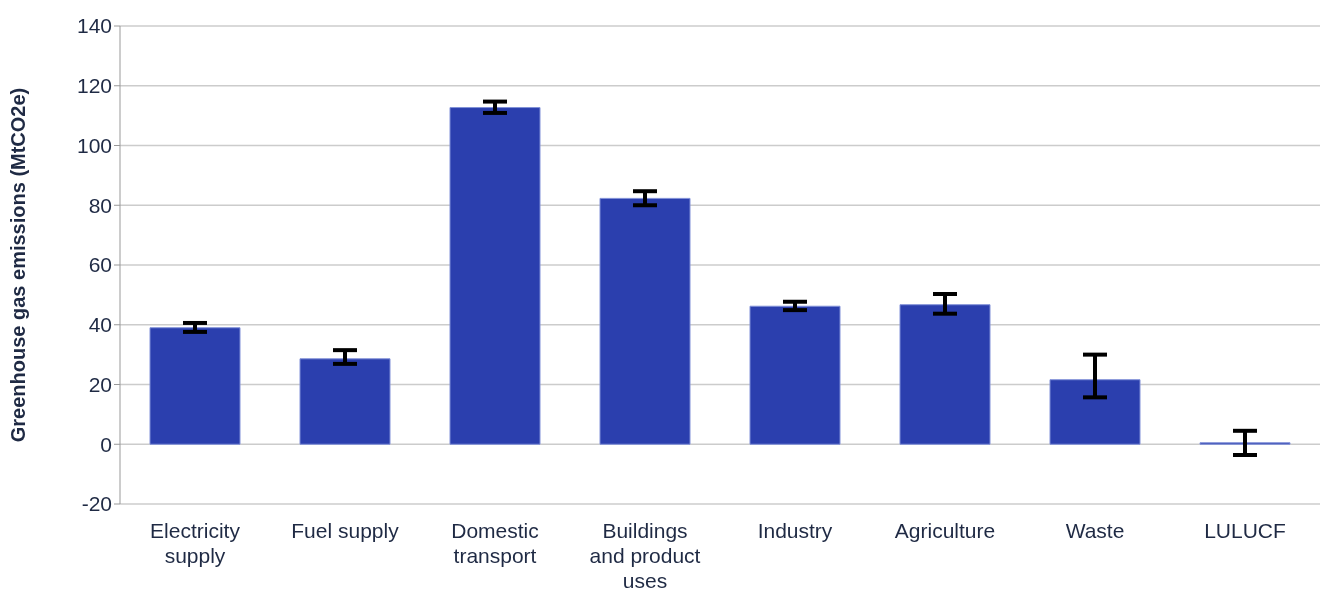 The width and height of the screenshot is (1335, 604). Describe the element at coordinates (100, 205) in the screenshot. I see `y-tick-label: 80` at that location.